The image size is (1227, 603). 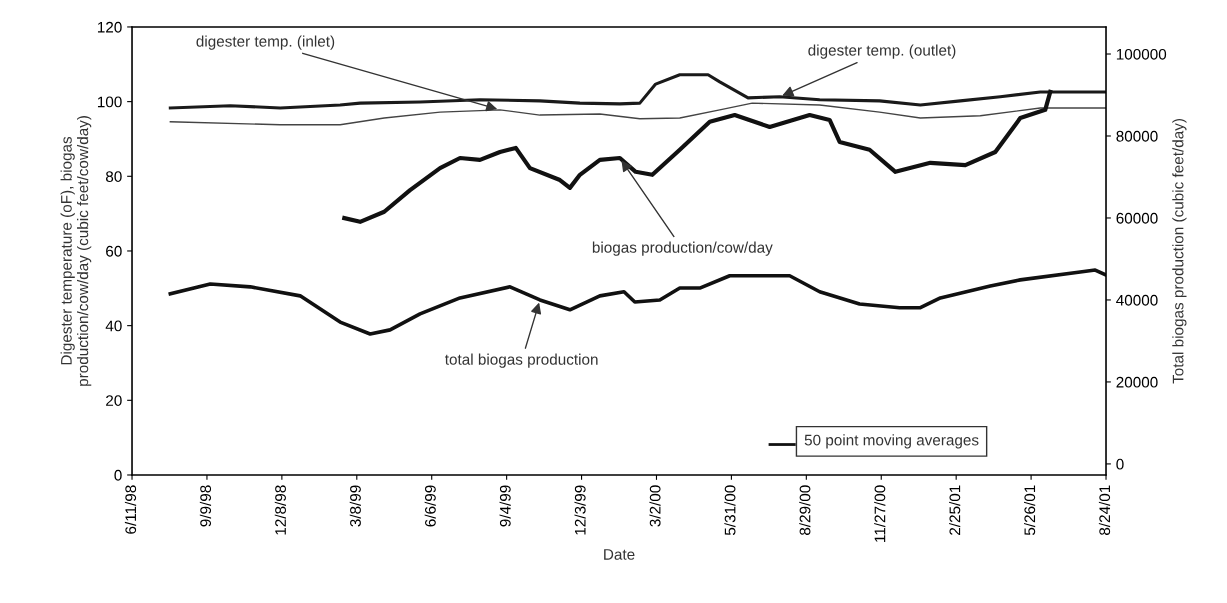 What do you see at coordinates (1137, 382) in the screenshot?
I see `y2-tick-label: 20000` at bounding box center [1137, 382].